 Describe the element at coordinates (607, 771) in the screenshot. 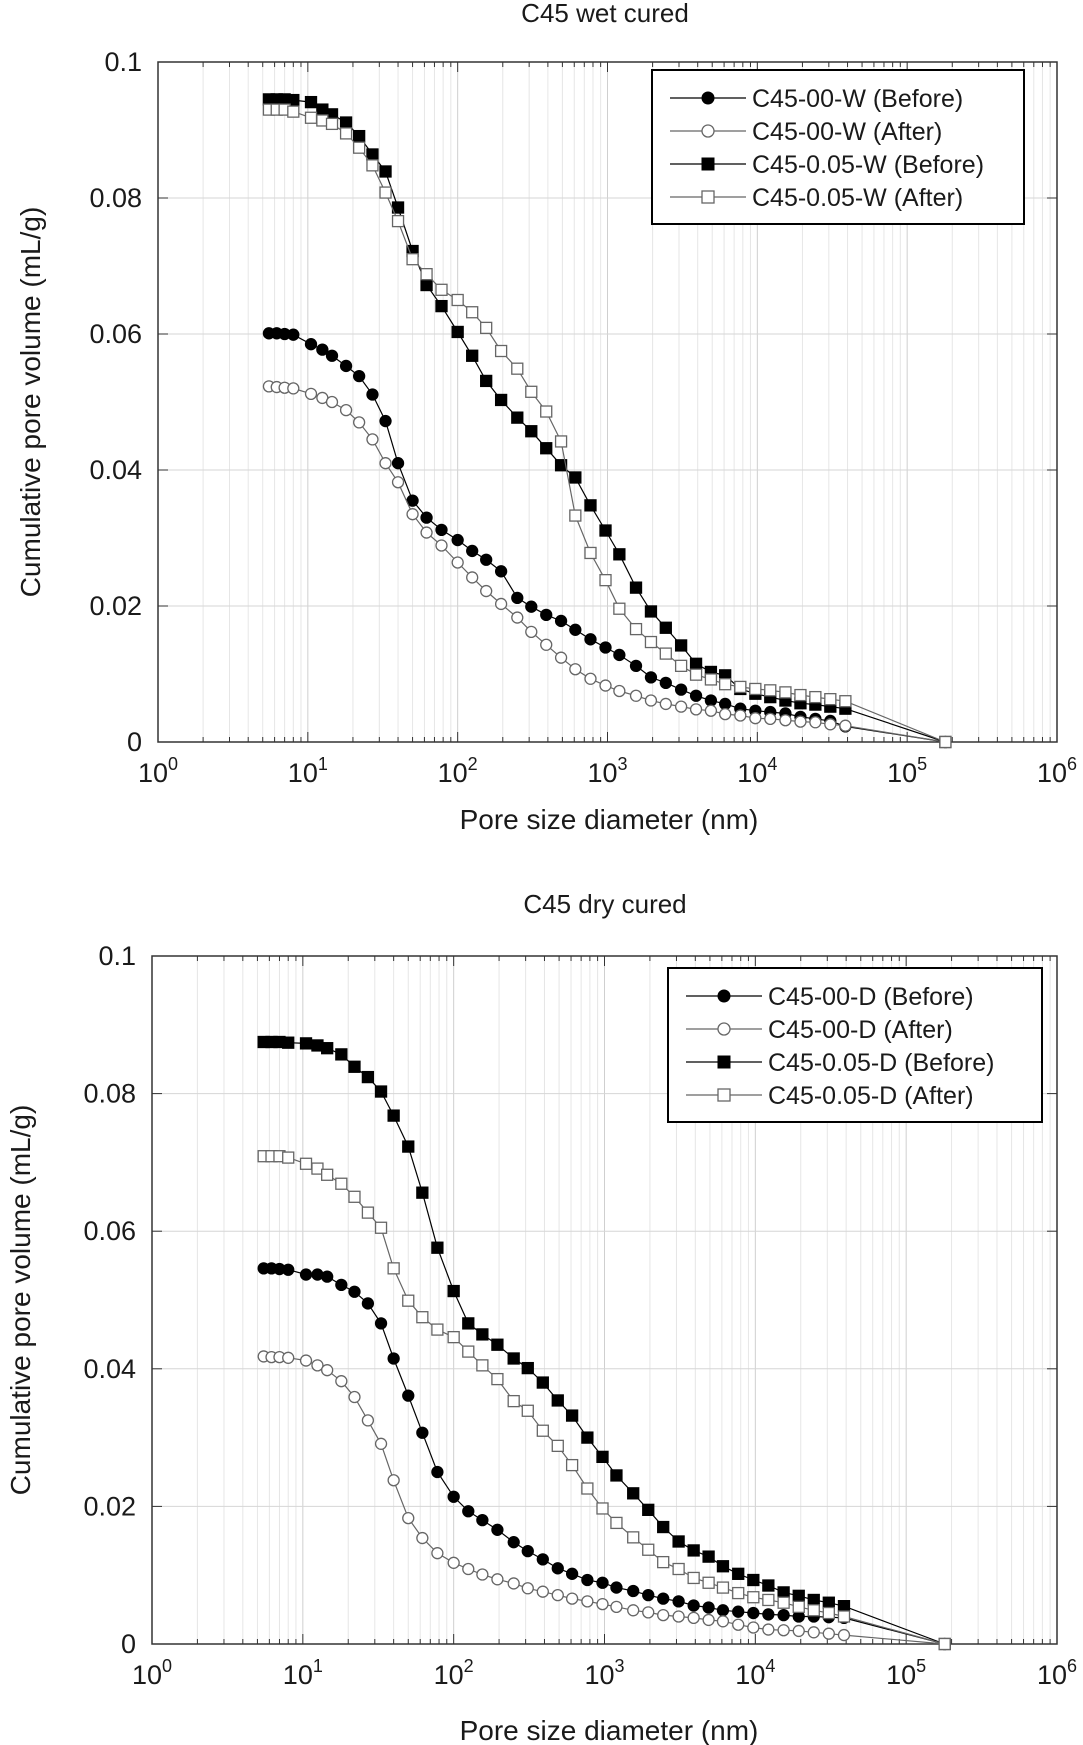

I see `x-tick-label: 10³` at that location.